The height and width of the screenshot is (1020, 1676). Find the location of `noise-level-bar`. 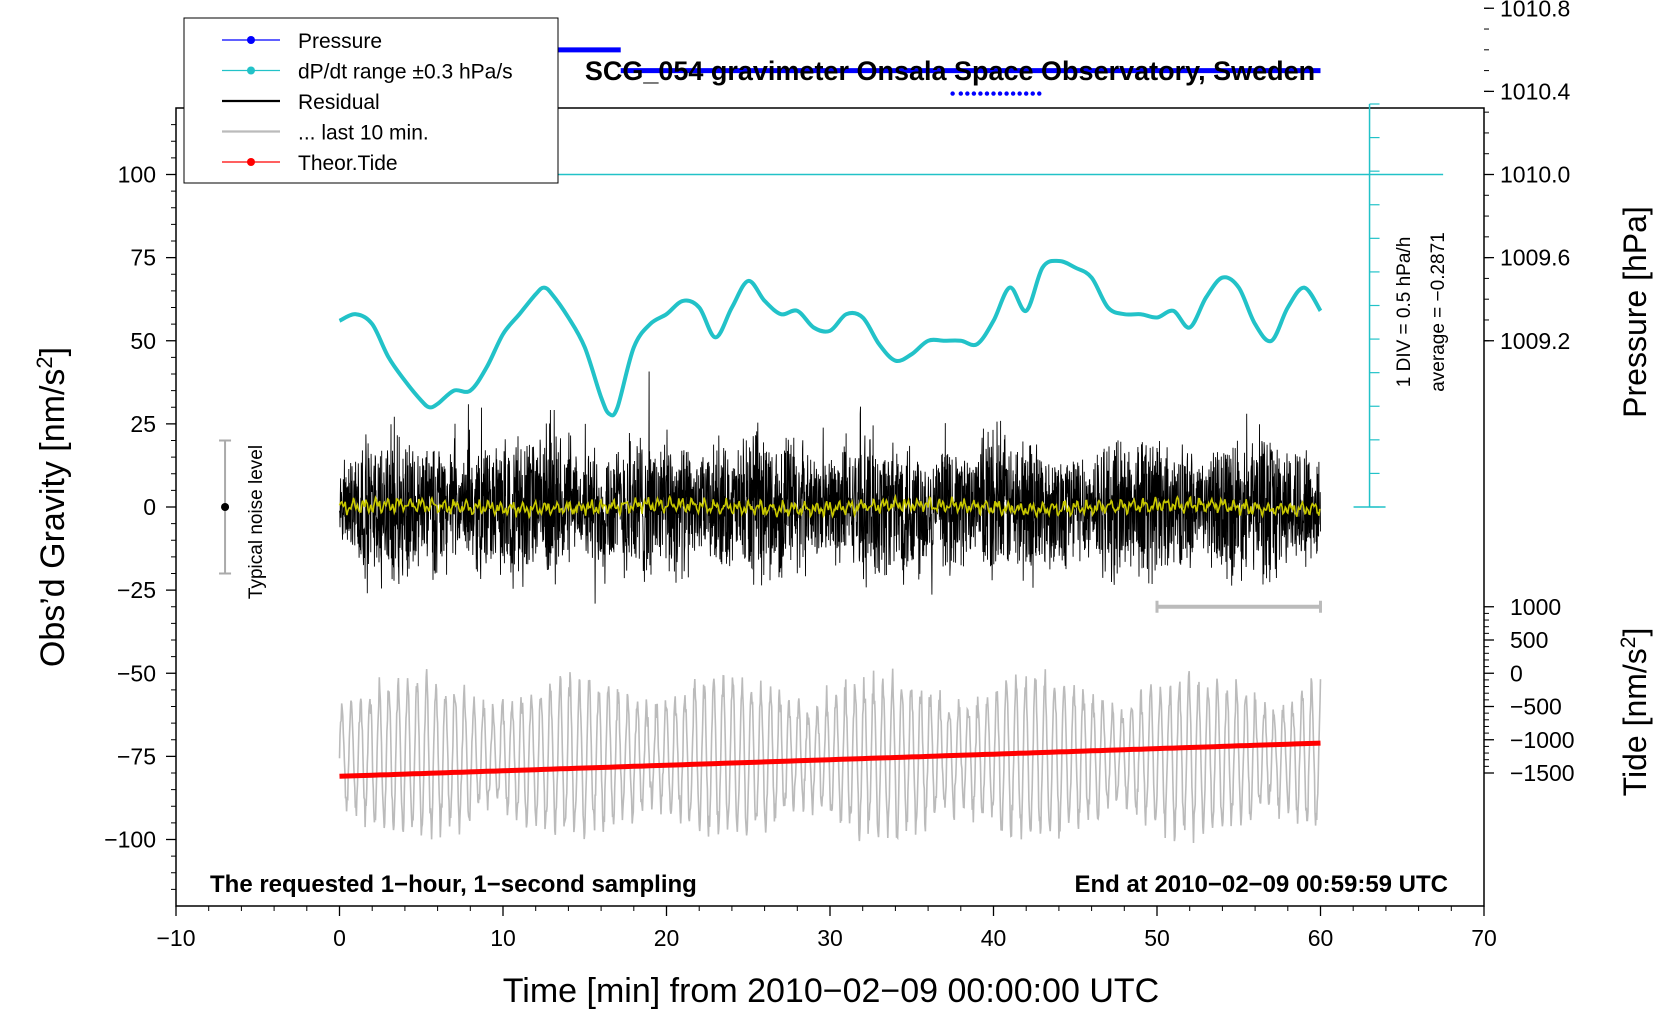

noise-level-bar is located at coordinates (225, 507).